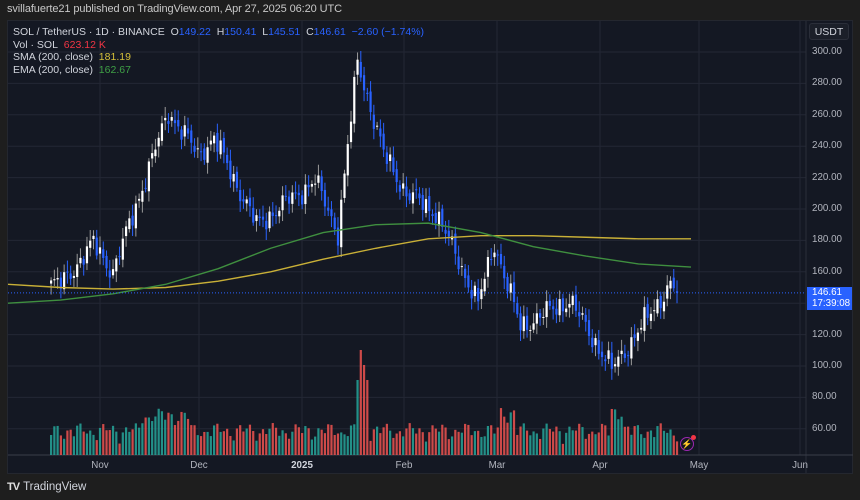 The height and width of the screenshot is (500, 860). I want to click on time-tick: Jun, so click(800, 465).